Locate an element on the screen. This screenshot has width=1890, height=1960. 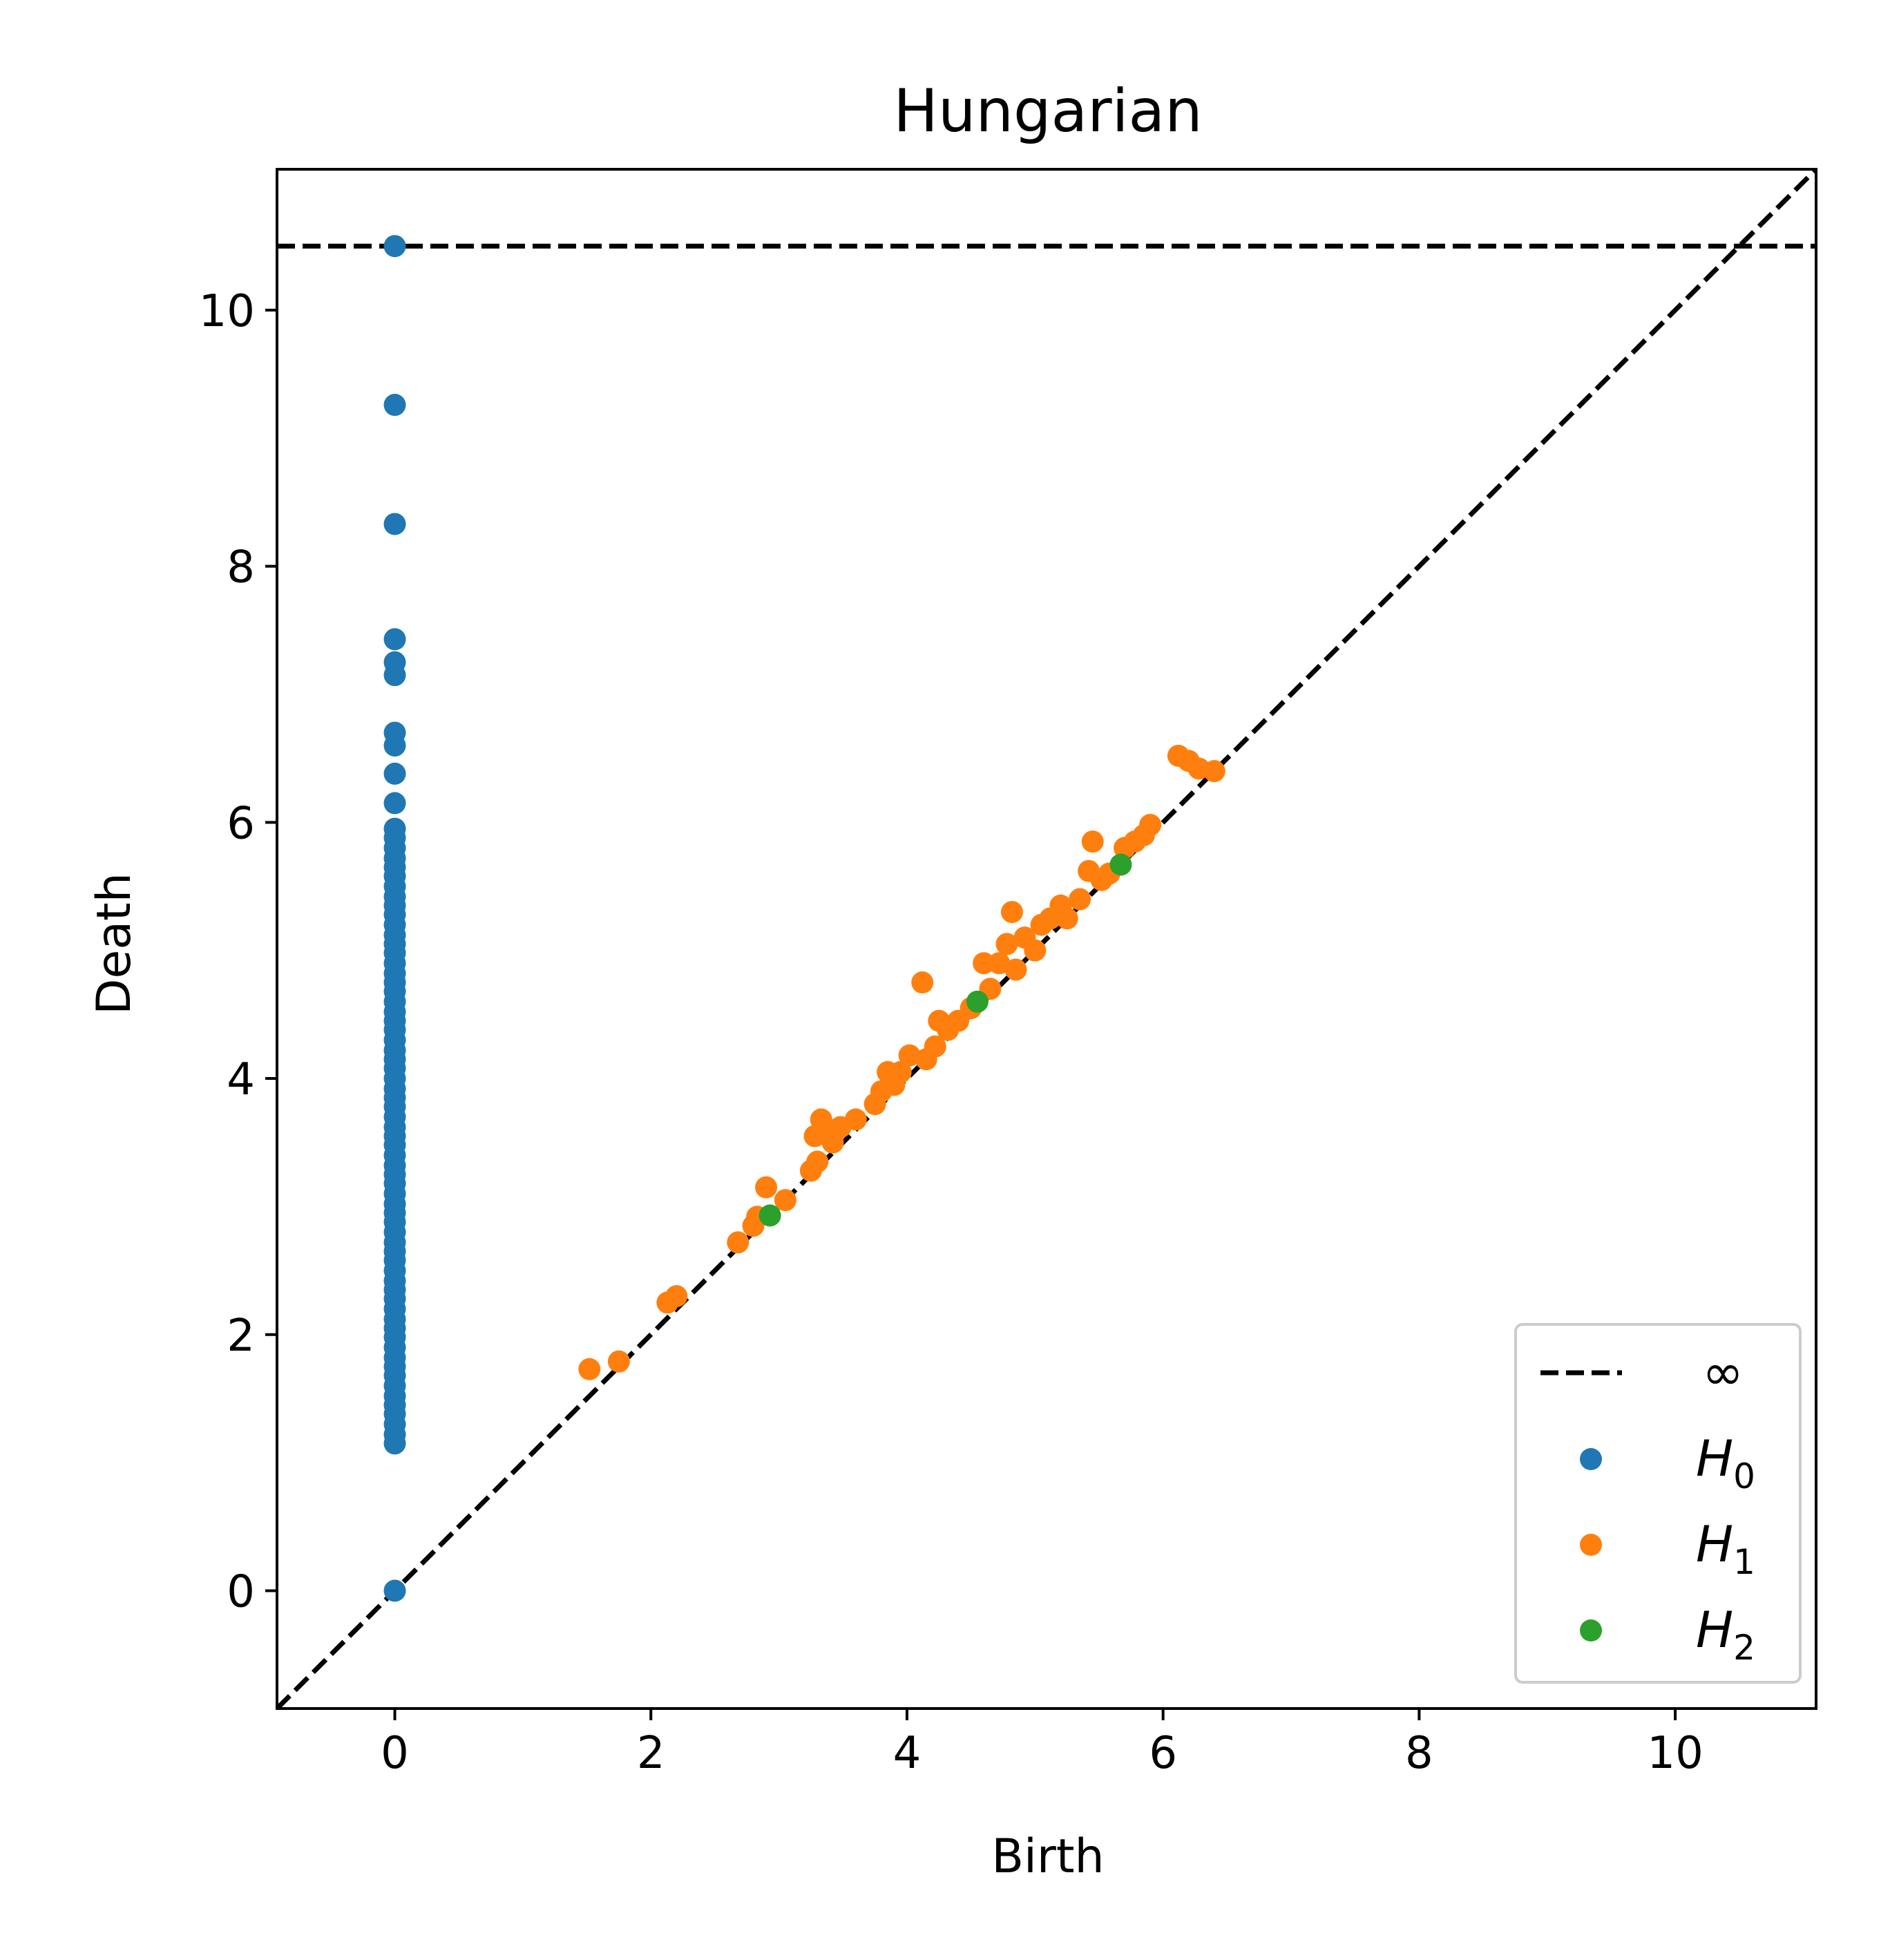
x-tick-label: 2 is located at coordinates (651, 1754).